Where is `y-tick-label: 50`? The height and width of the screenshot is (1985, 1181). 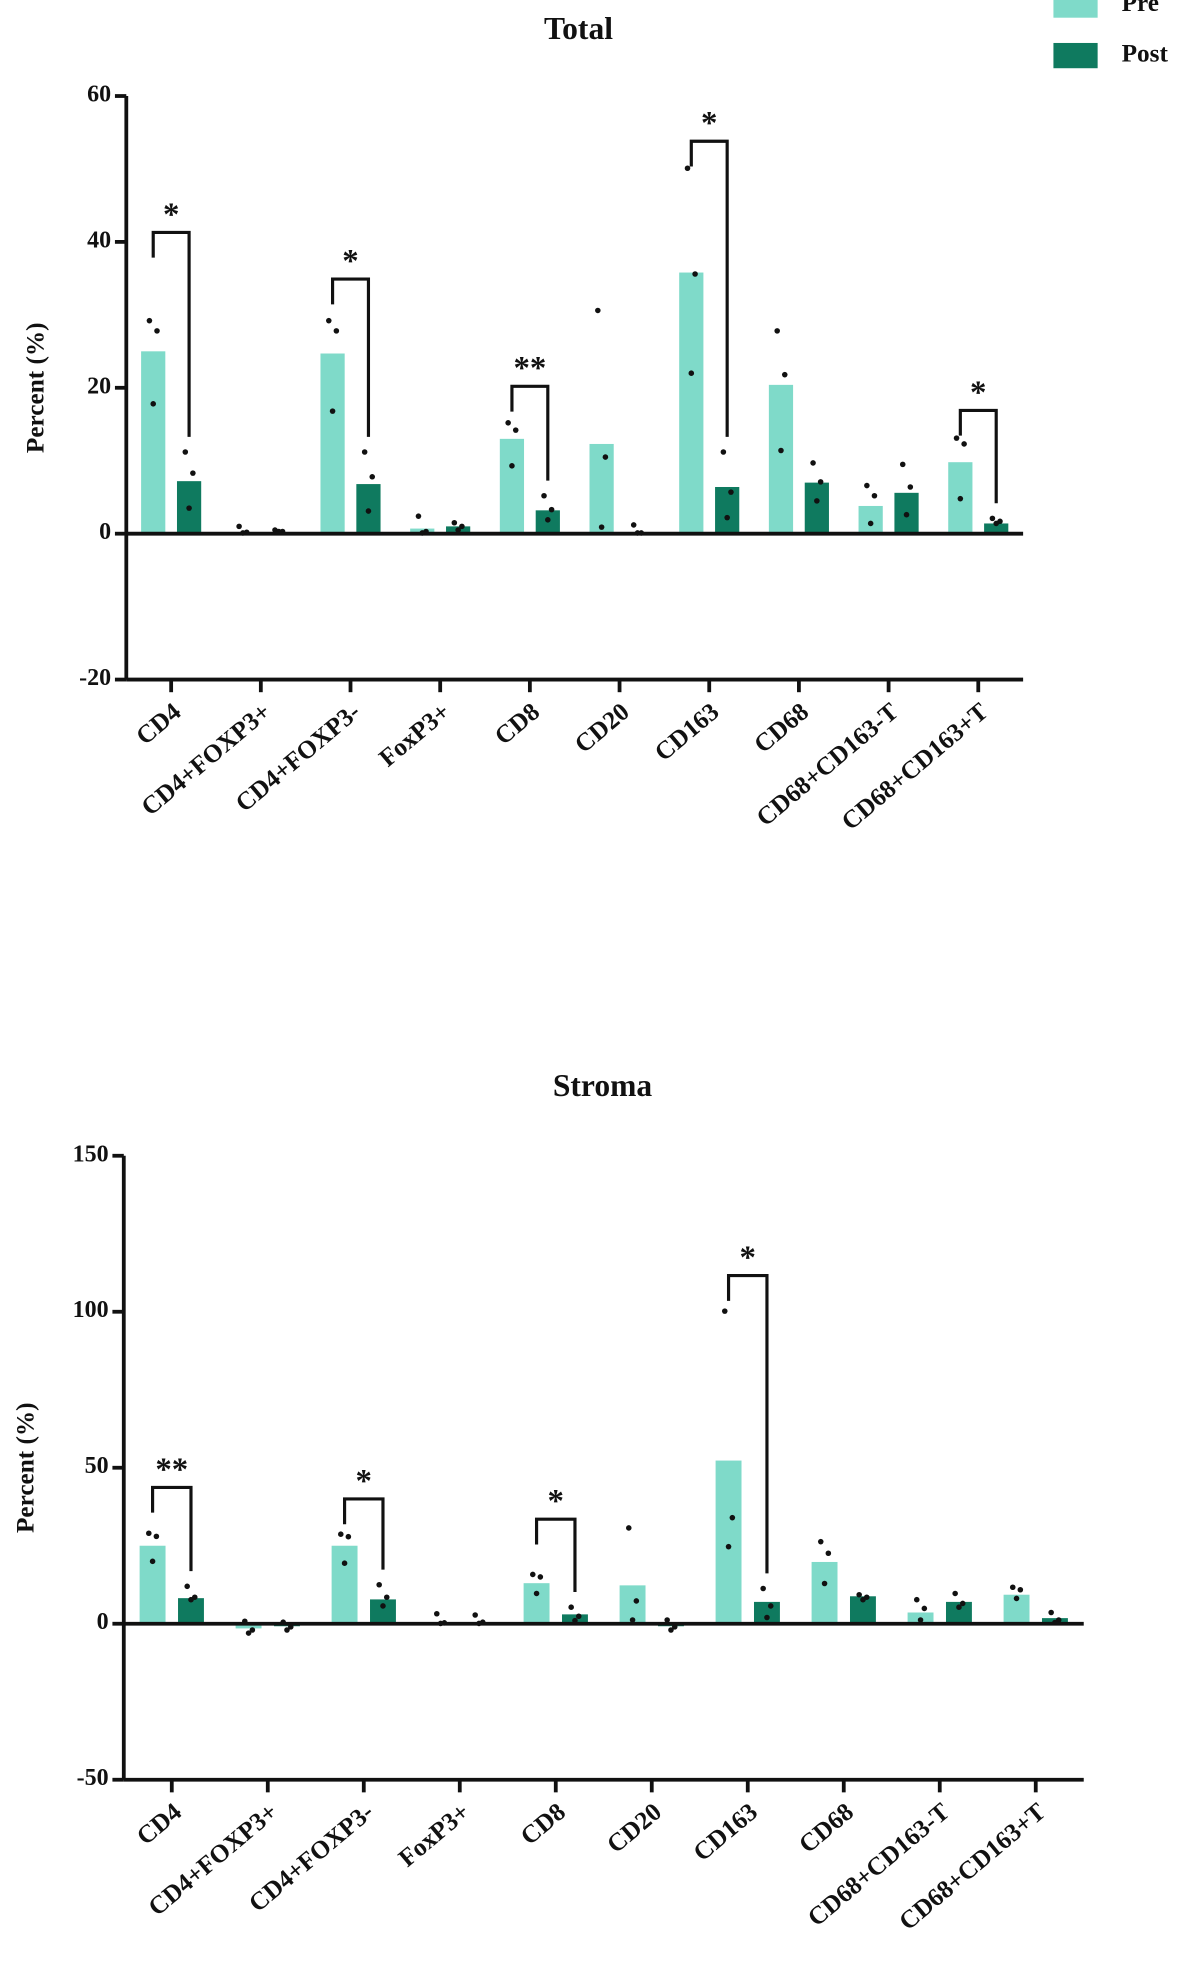
y-tick-label: 50 is located at coordinates (97, 1466).